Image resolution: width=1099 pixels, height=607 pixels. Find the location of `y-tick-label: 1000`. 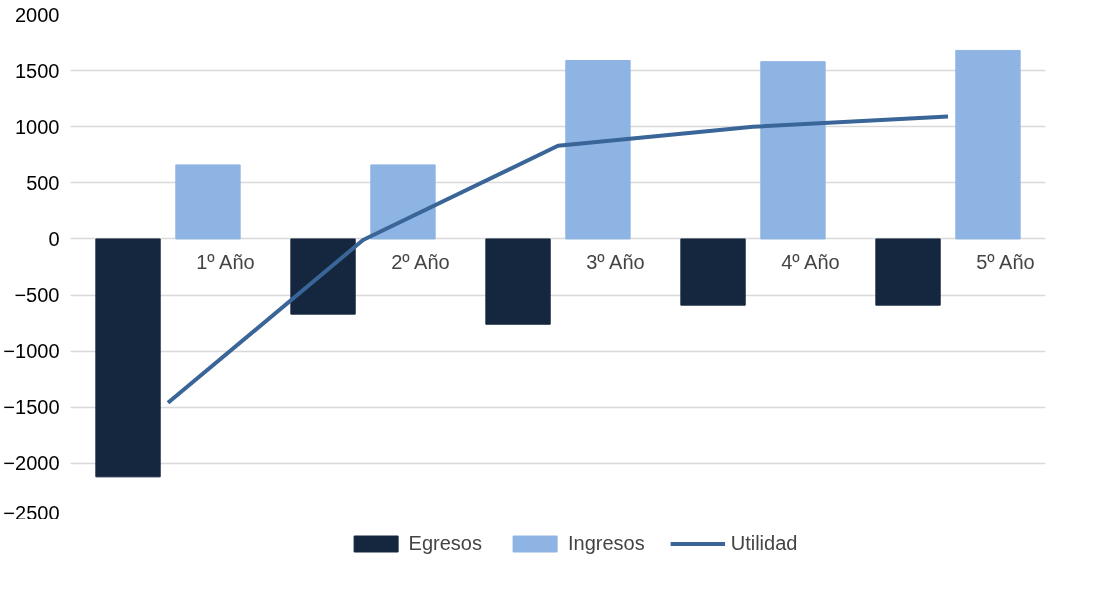

y-tick-label: 1000 is located at coordinates (37, 126).